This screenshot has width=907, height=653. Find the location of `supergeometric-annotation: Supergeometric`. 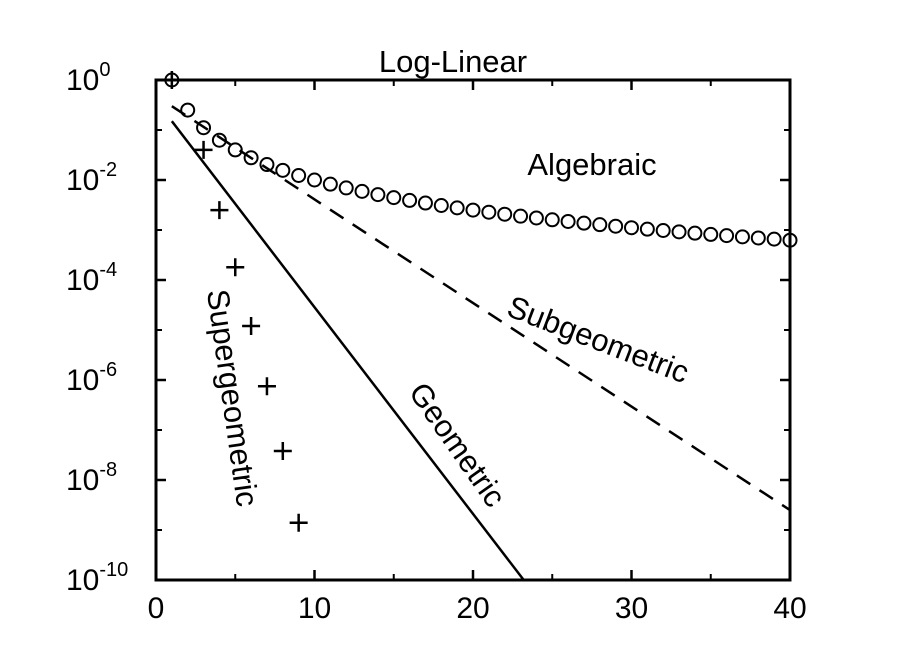

supergeometric-annotation: Supergeometric is located at coordinates (232, 398).